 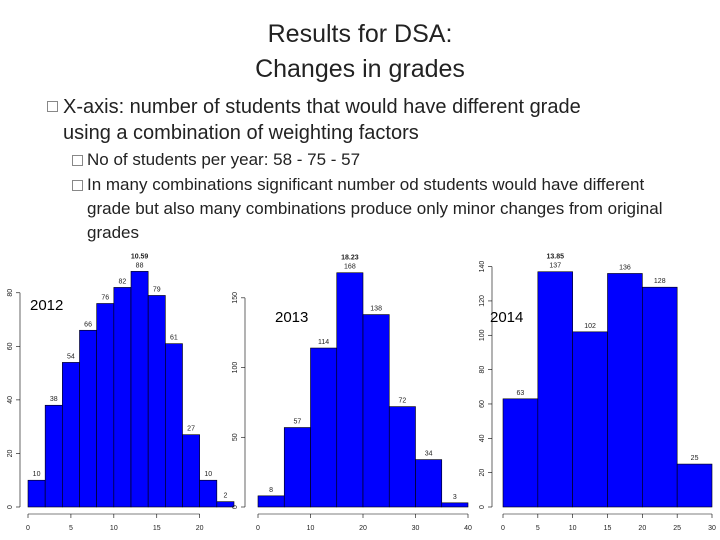 What do you see at coordinates (225, 496) in the screenshot?
I see `value-label: 2` at bounding box center [225, 496].